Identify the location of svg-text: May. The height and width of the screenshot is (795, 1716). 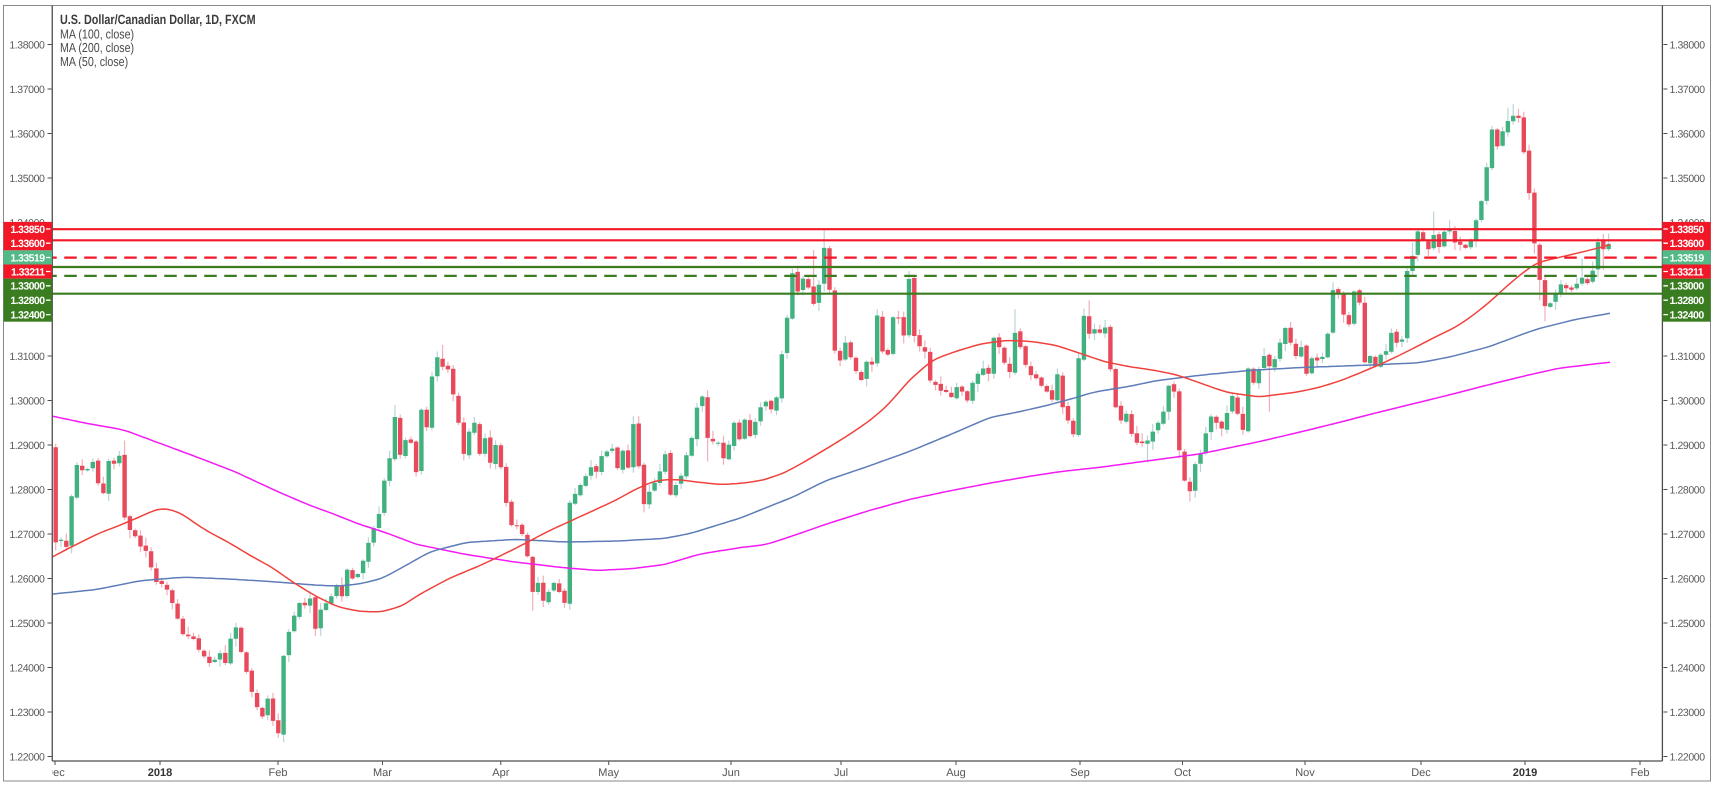
(608, 773).